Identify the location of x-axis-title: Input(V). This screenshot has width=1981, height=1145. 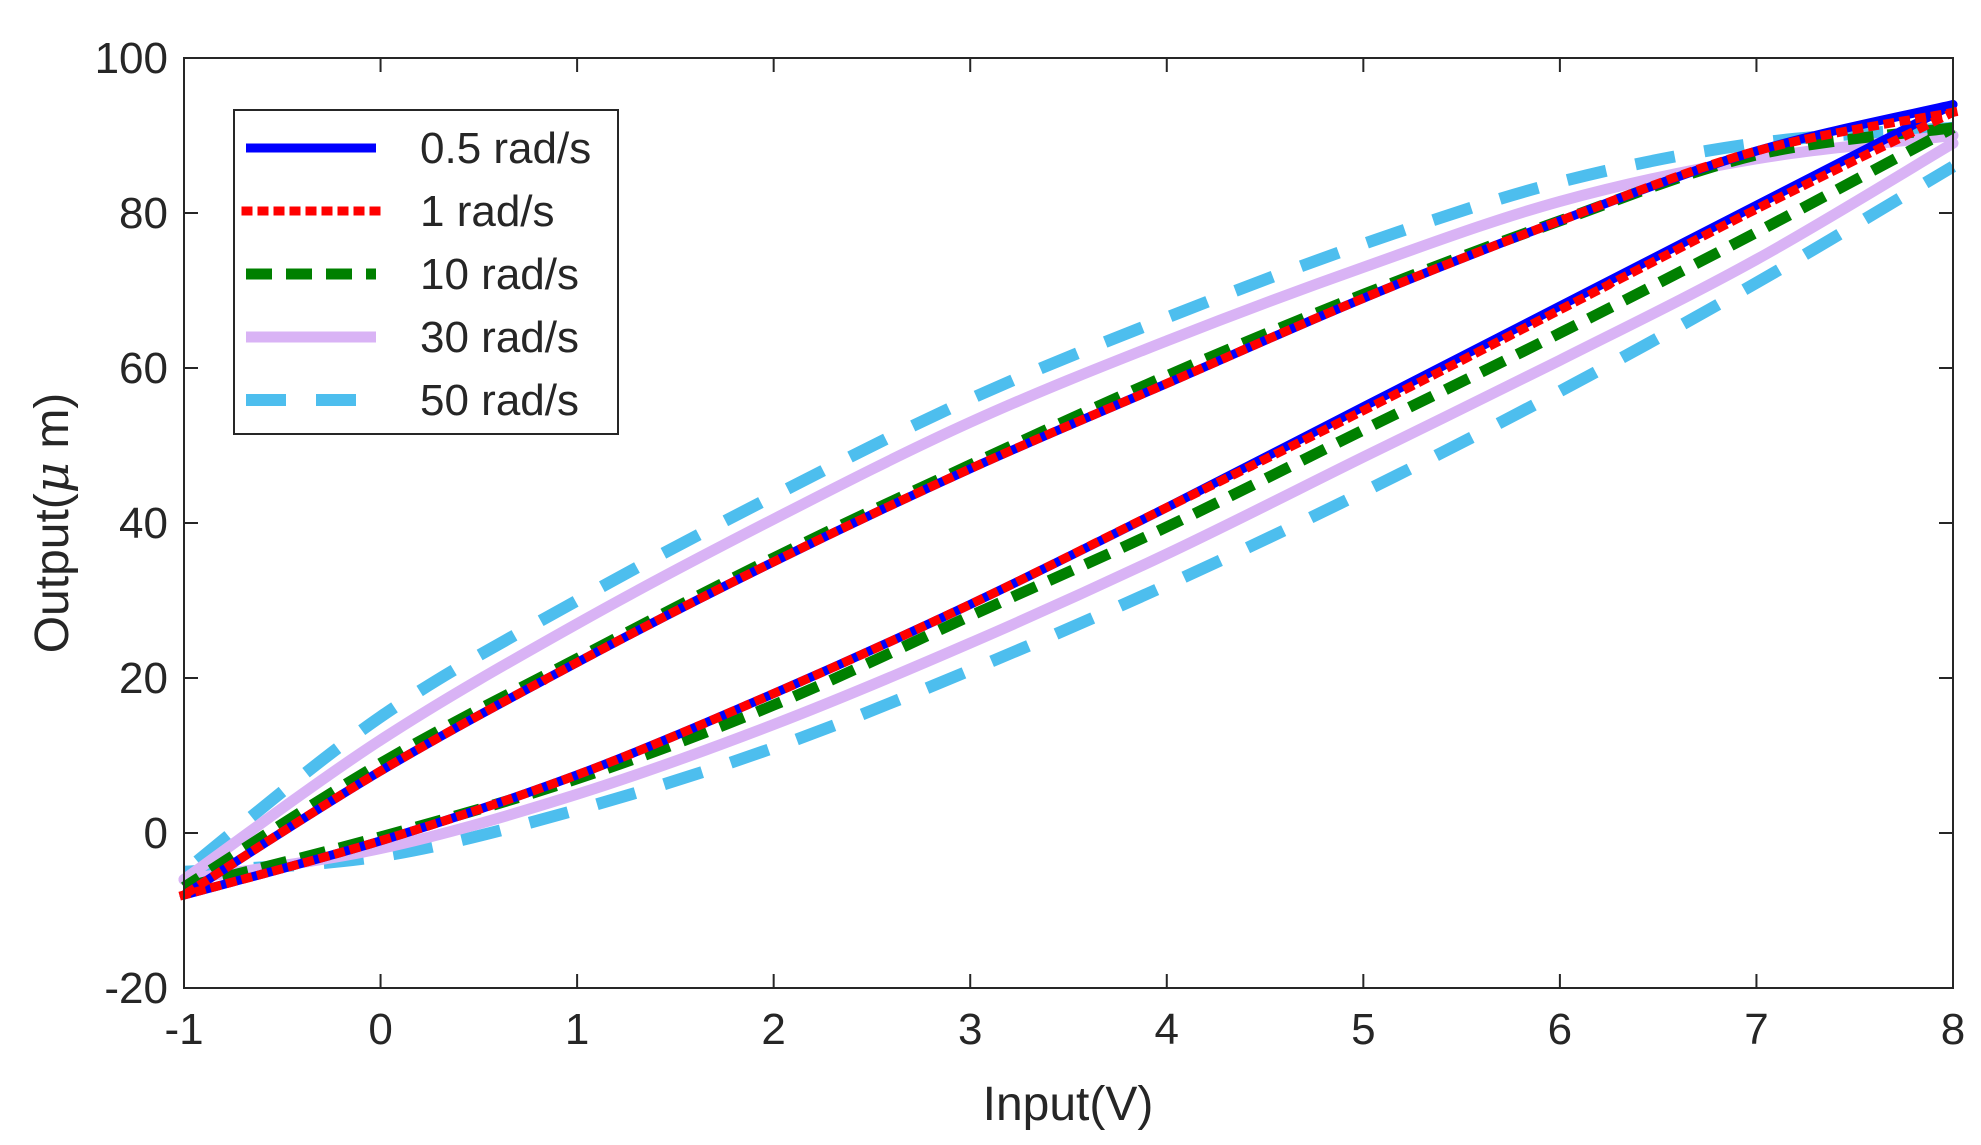
(1068, 1104).